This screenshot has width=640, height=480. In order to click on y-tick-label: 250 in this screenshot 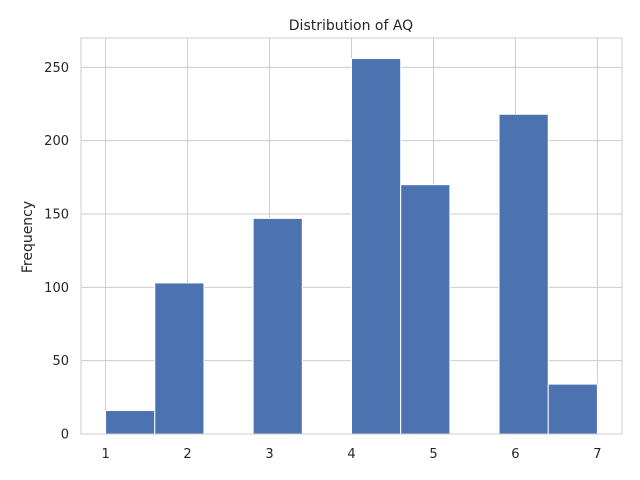, I will do `click(56, 68)`.